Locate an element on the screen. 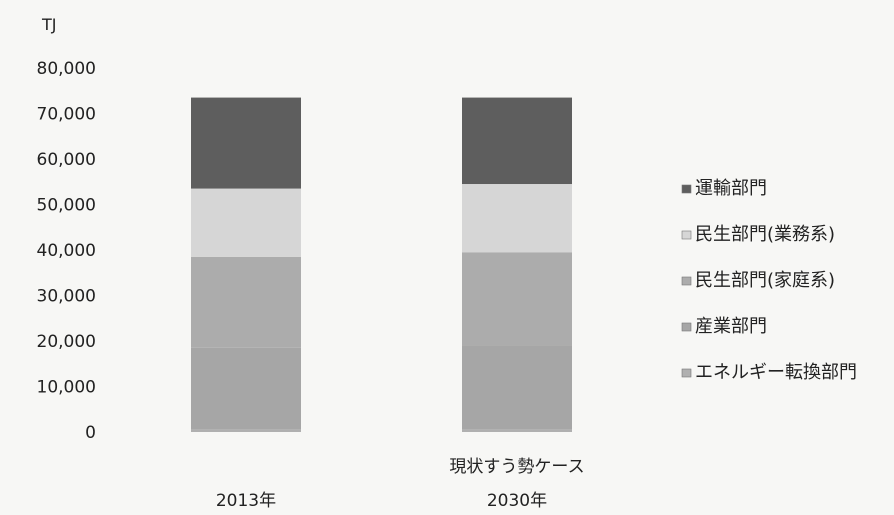  y-tick-label: 10,000 is located at coordinates (66, 388).